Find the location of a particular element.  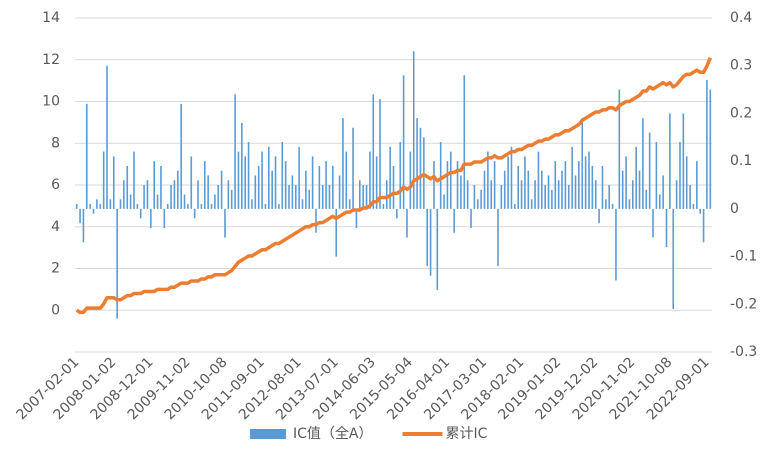

y-tick-label: 4 is located at coordinates (55, 227).